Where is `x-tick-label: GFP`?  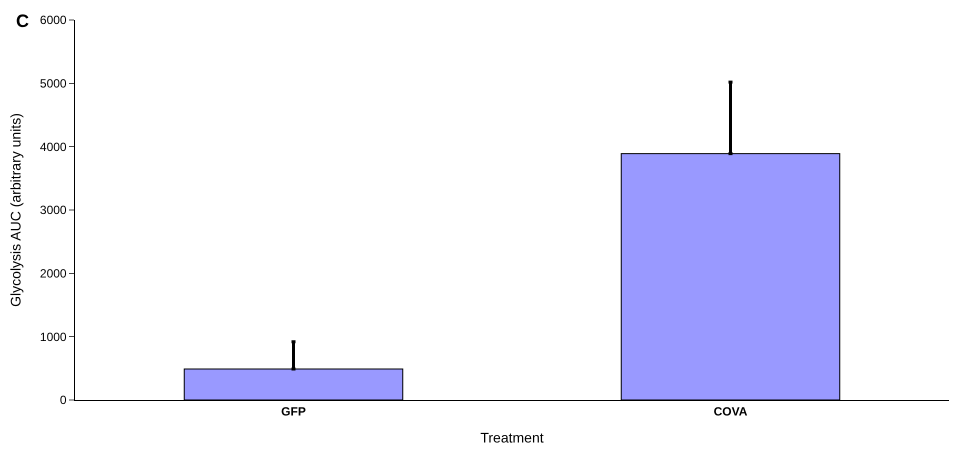
x-tick-label: GFP is located at coordinates (293, 411).